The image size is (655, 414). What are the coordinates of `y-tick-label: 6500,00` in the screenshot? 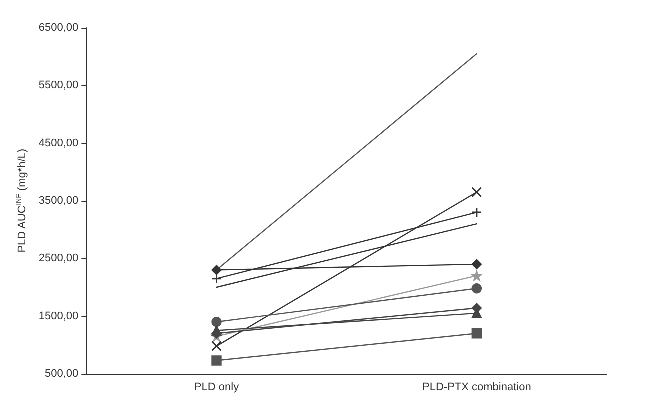 It's located at (58, 28).